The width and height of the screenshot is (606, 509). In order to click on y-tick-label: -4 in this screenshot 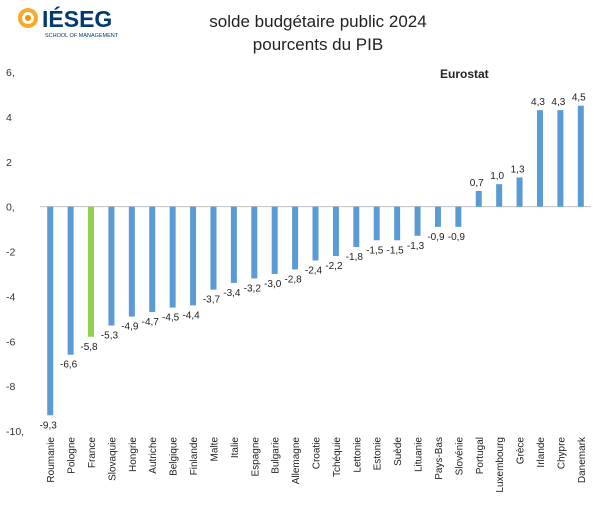, I will do `click(10, 297)`.